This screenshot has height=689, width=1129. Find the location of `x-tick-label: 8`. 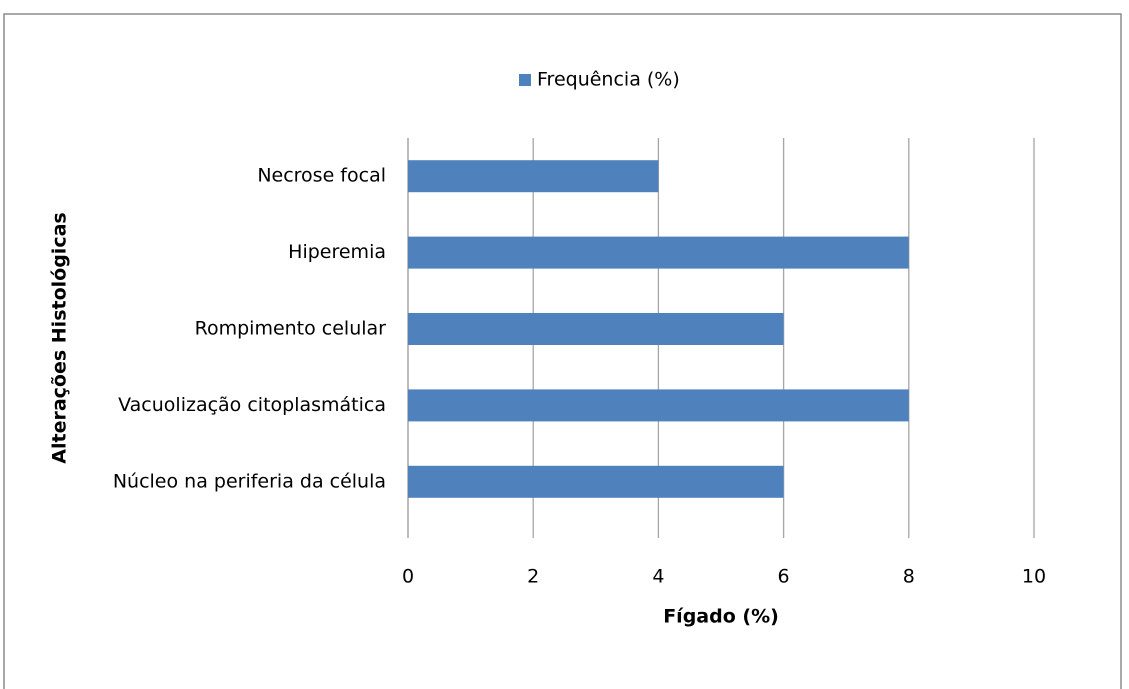

x-tick-label: 8 is located at coordinates (909, 577).